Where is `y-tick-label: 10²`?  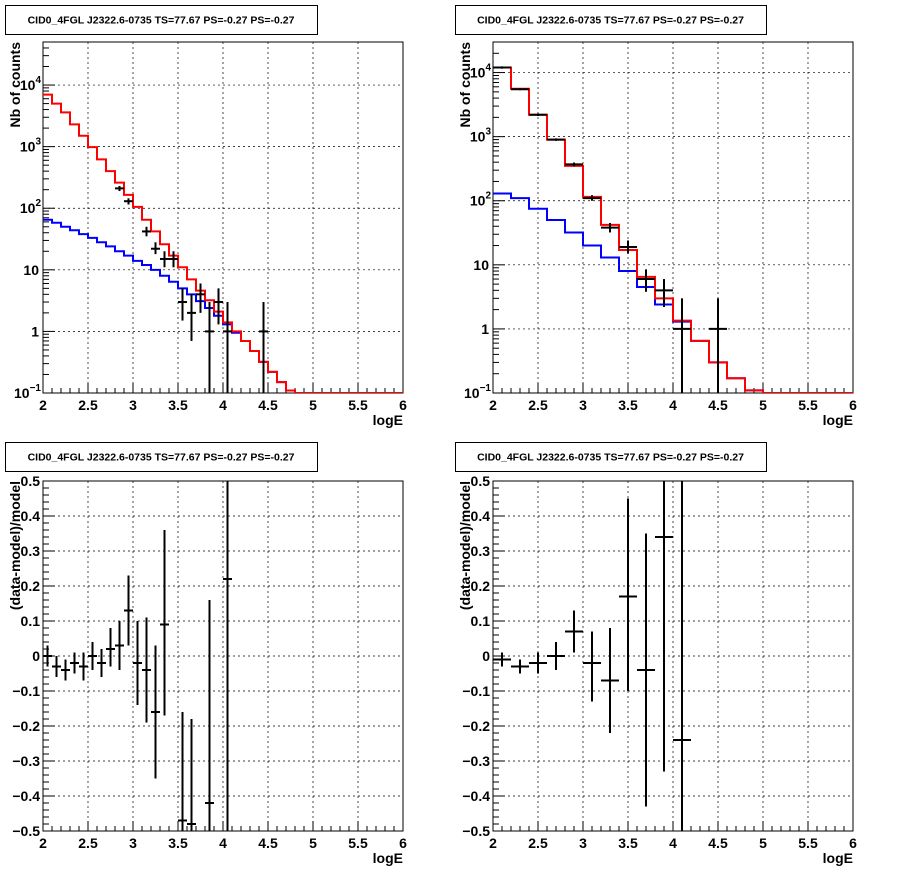
y-tick-label: 10² is located at coordinates (481, 200).